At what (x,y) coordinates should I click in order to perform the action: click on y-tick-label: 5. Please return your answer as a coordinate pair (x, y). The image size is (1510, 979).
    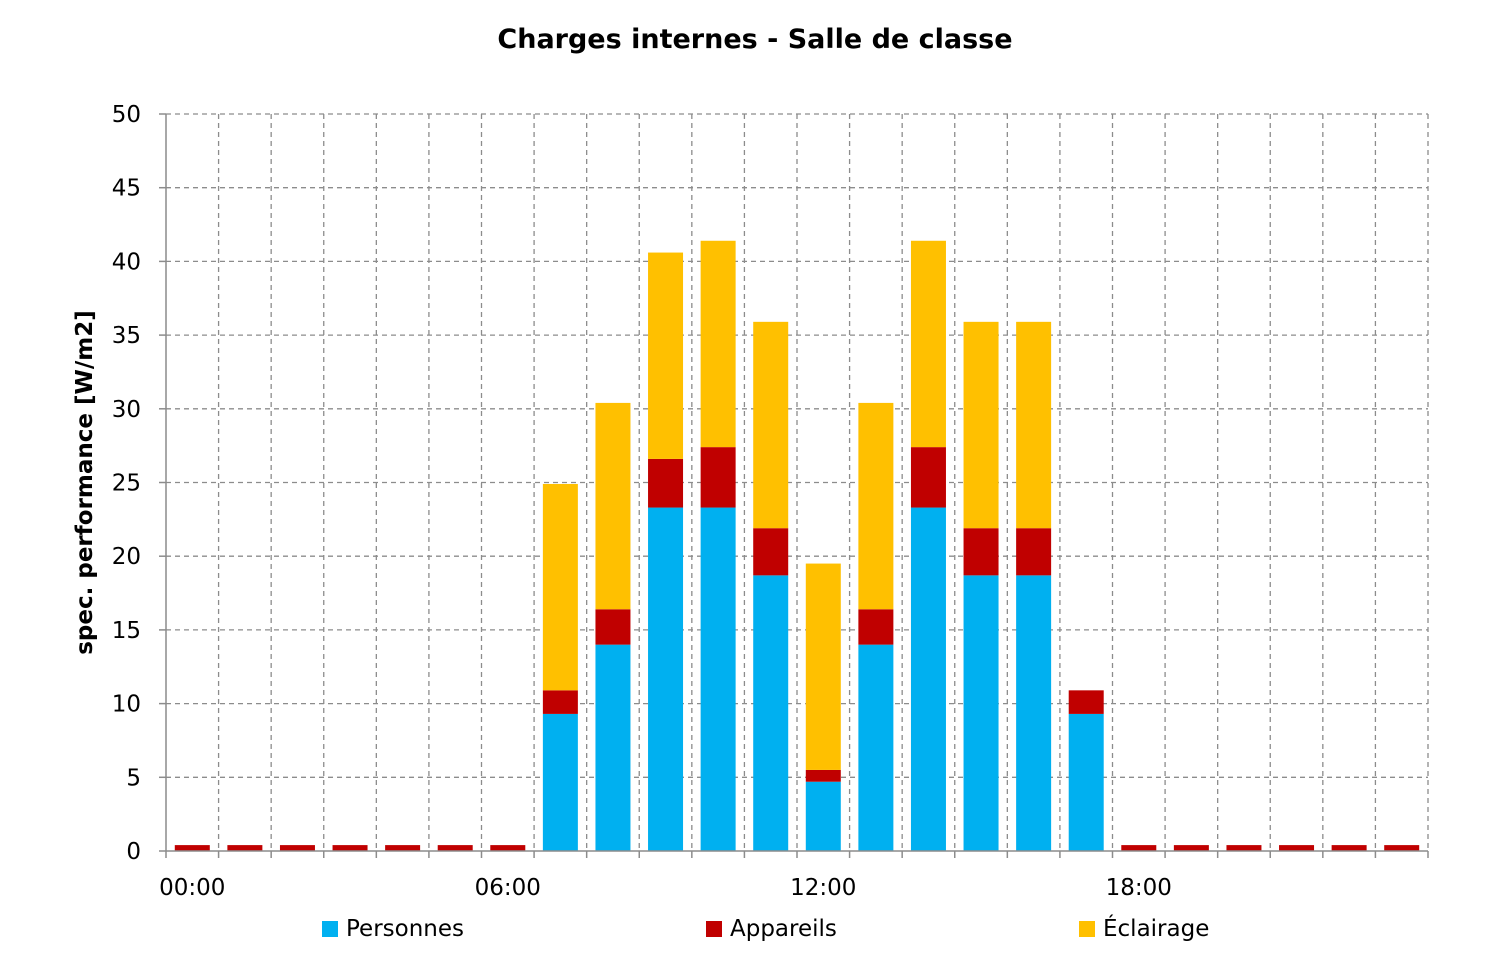
    Looking at the image, I should click on (133, 778).